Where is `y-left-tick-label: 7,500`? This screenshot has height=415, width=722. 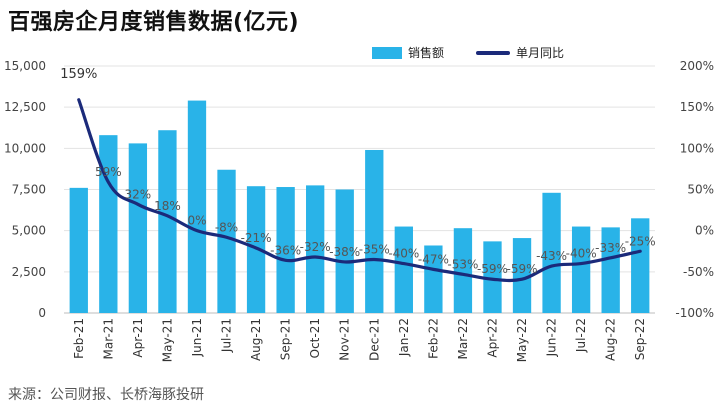
y-left-tick-label: 7,500 is located at coordinates (29, 190).